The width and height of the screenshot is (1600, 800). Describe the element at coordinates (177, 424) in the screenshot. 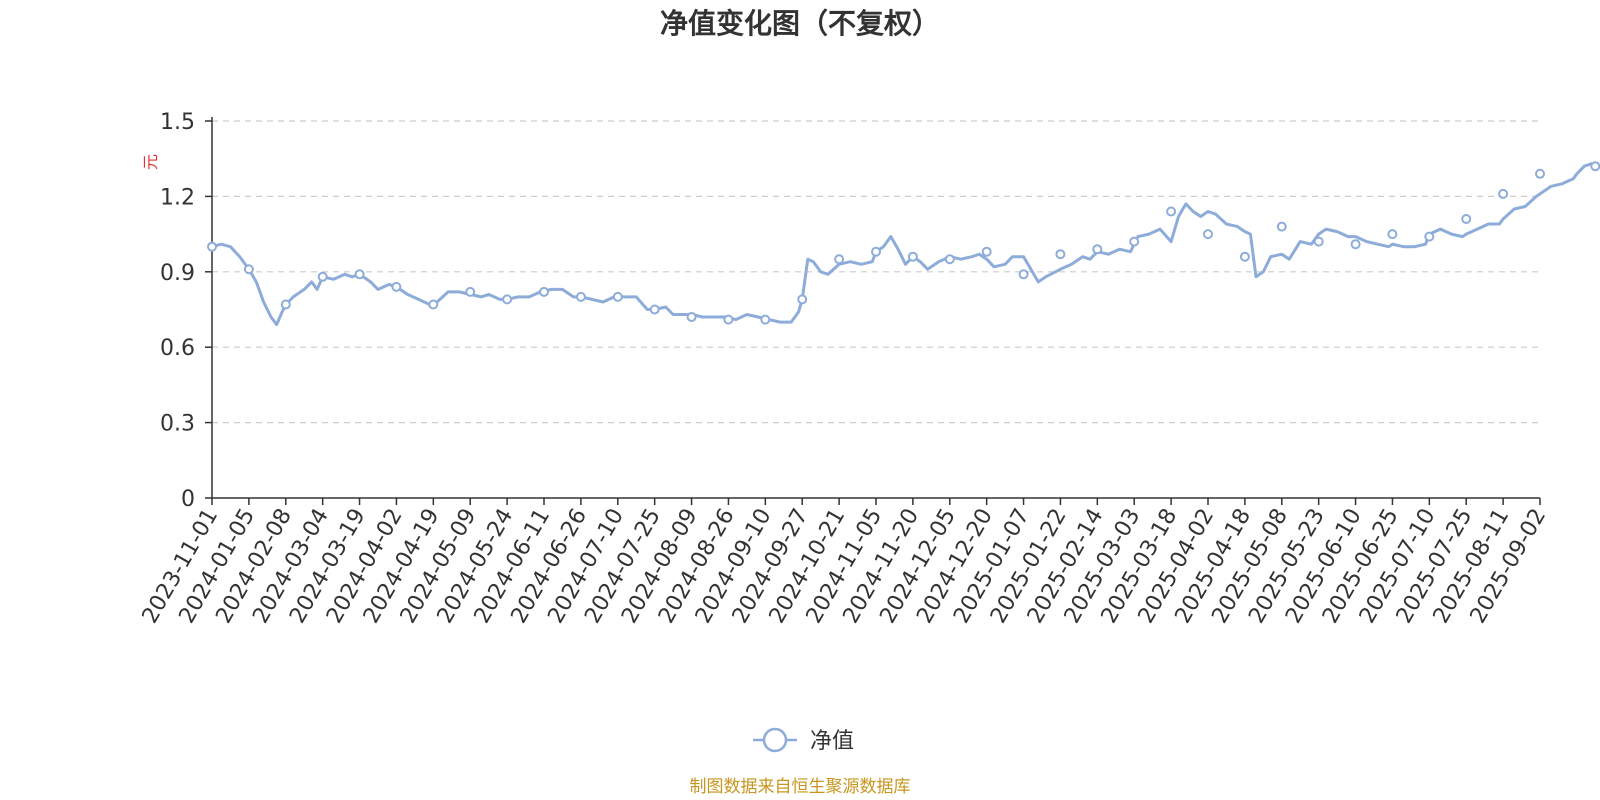

I see `y-tick-label: 0.3` at that location.